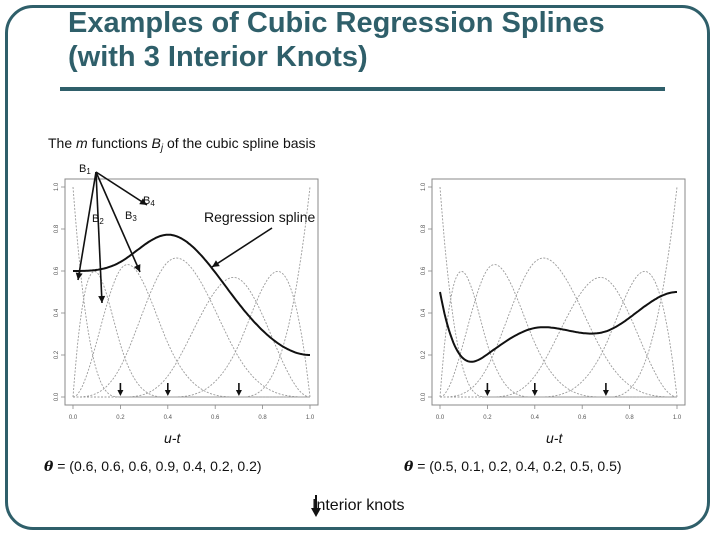 The width and height of the screenshot is (720, 540). I want to click on b2-label: B2, so click(98, 219).